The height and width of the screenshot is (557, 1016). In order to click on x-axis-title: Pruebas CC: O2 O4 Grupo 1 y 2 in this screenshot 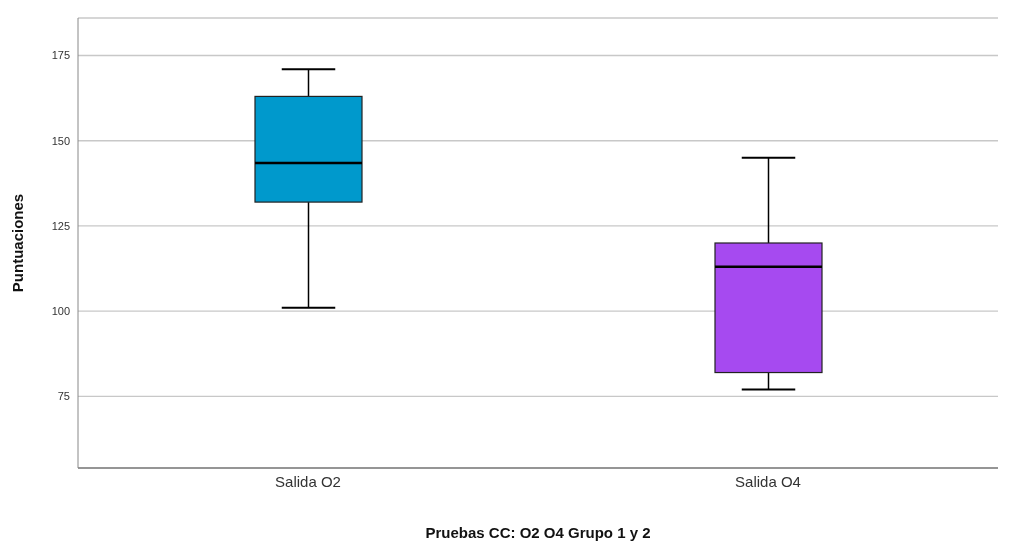, I will do `click(538, 532)`.